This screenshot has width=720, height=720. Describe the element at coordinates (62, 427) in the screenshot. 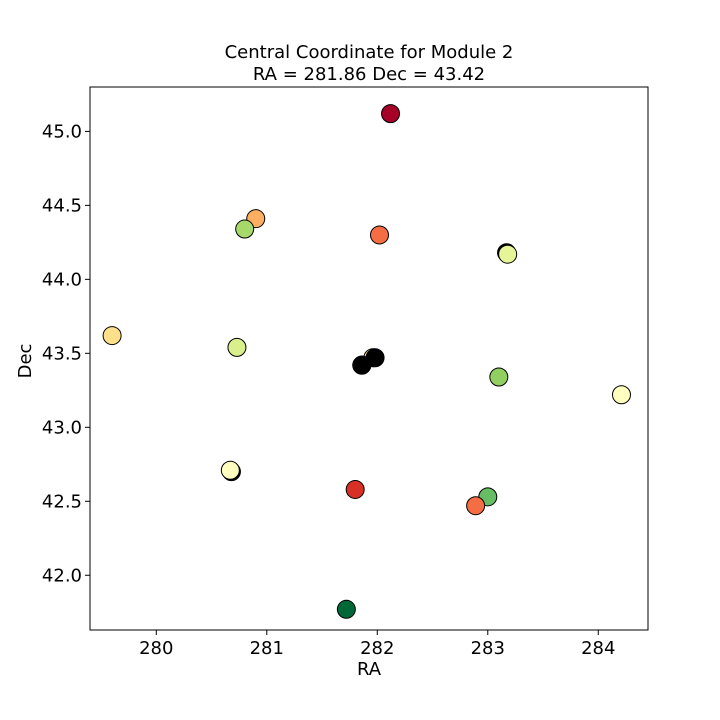

I see `y-tick-label: 43.0` at that location.